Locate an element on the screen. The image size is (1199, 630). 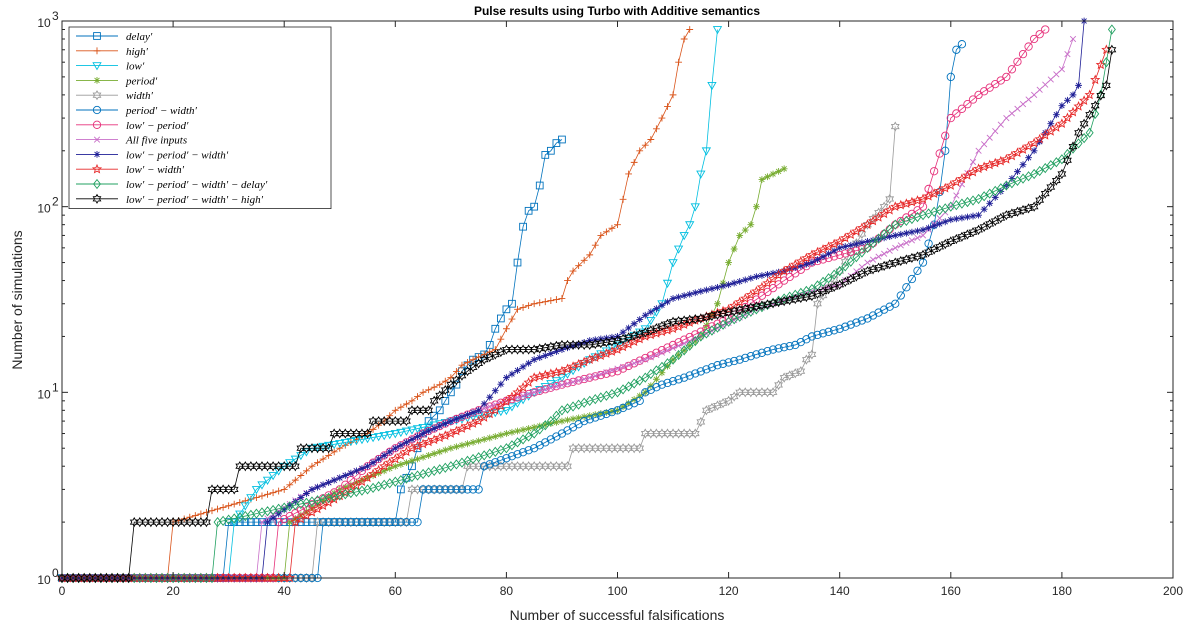
x-tick-label: 100 is located at coordinates (617, 591).